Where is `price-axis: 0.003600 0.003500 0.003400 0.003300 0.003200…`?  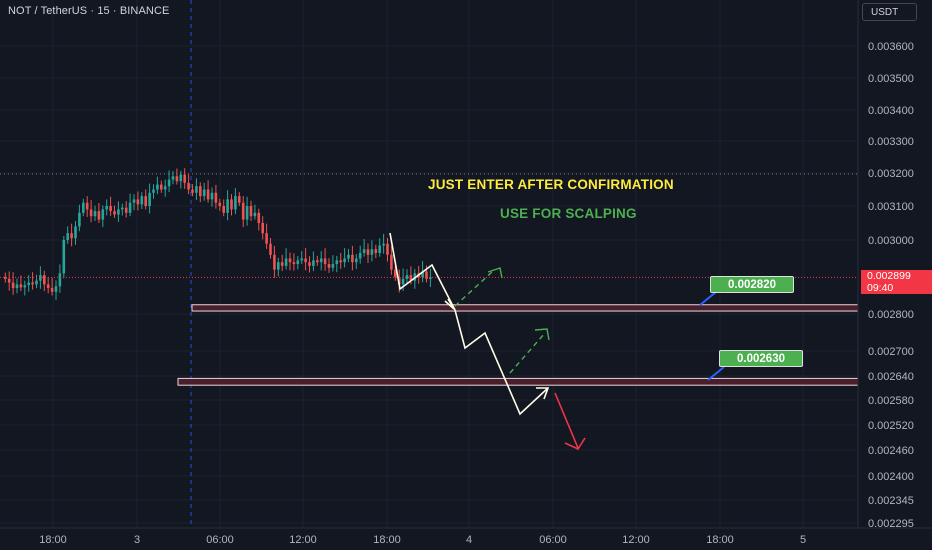
price-axis: 0.003600 0.003500 0.003400 0.003300 0.003200… is located at coordinates (885, 265).